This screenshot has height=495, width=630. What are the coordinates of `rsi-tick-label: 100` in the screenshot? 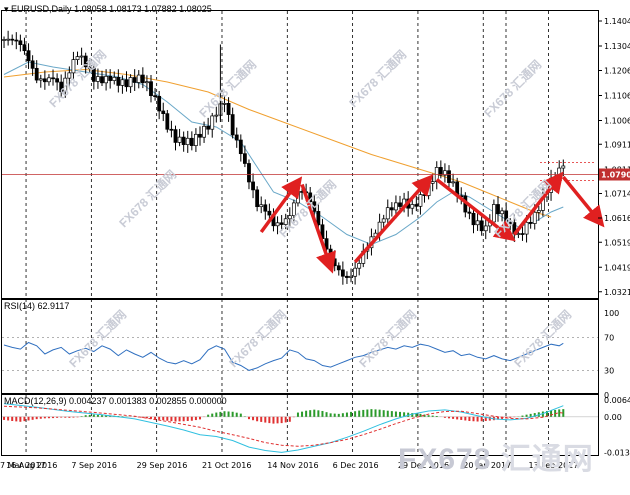 It's located at (611, 313).